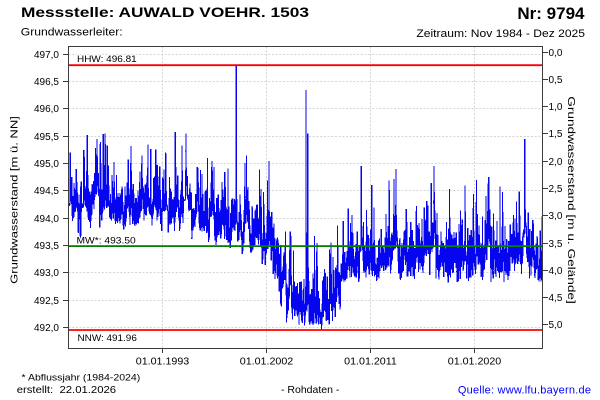  What do you see at coordinates (46, 246) in the screenshot?
I see `svg-text: 493,5` at bounding box center [46, 246].